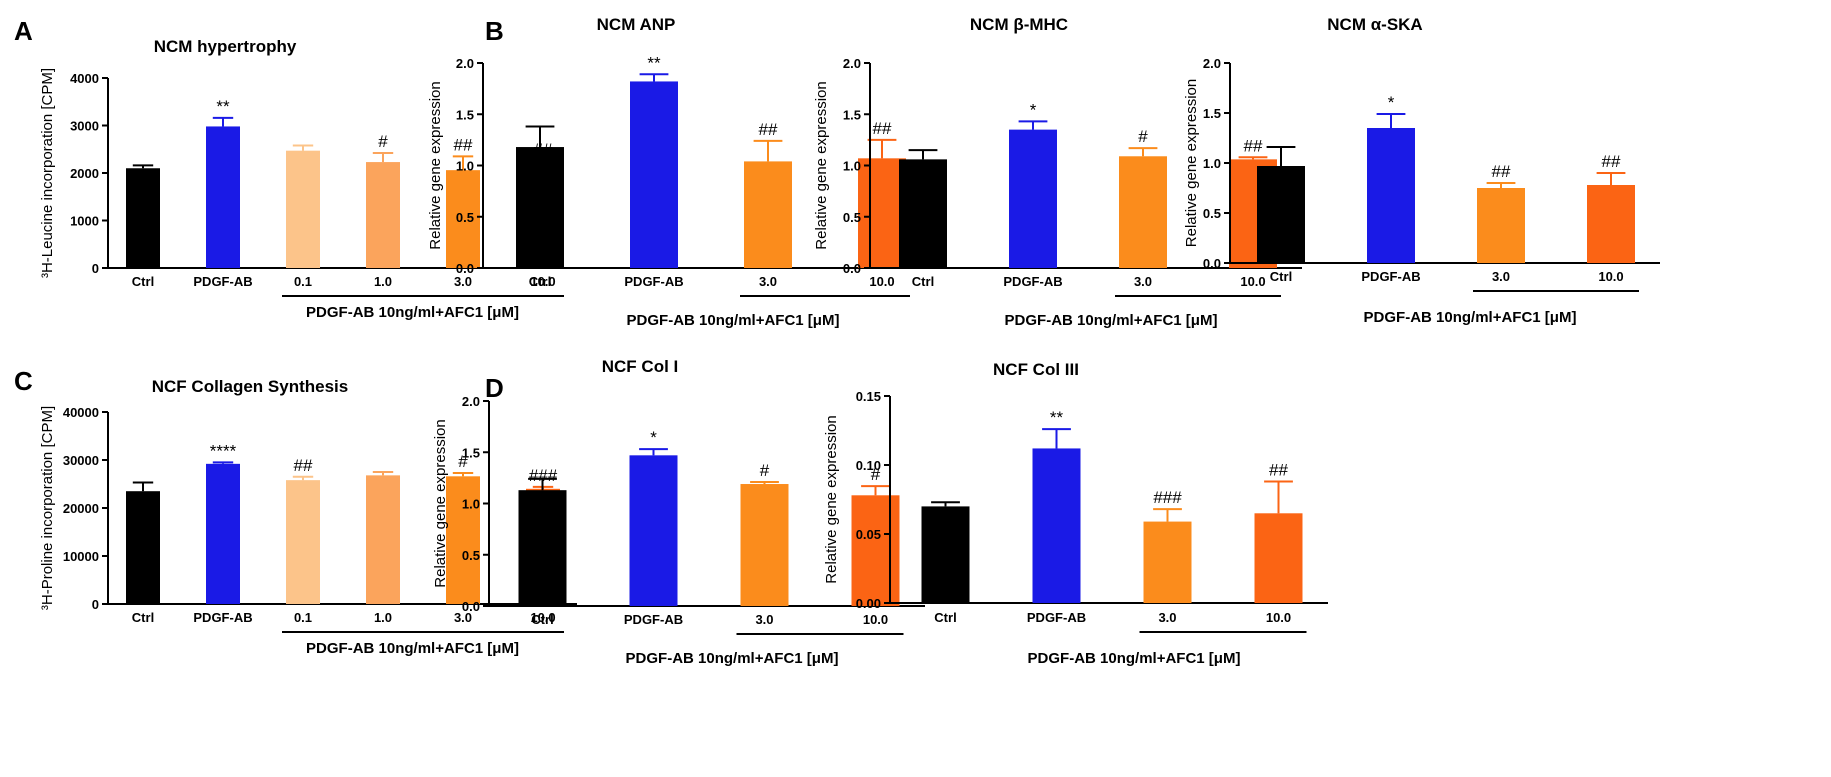  What do you see at coordinates (23, 381) in the screenshot?
I see `panel-letter-c: C` at bounding box center [23, 381].